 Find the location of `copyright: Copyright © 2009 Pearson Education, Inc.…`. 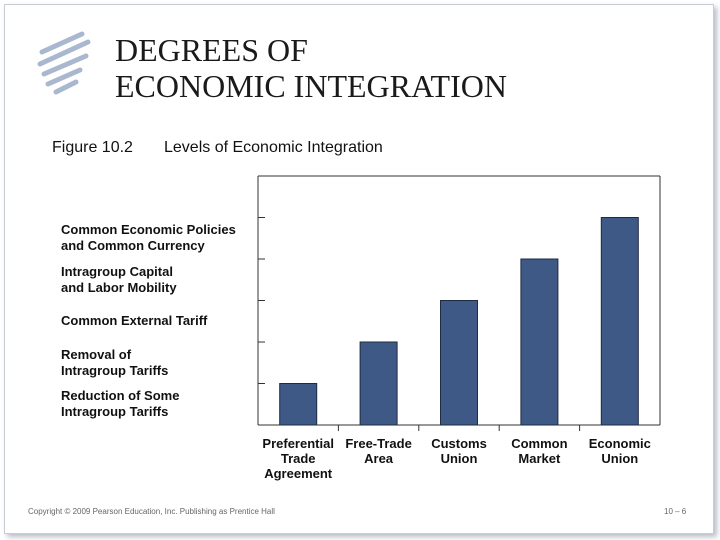

copyright: Copyright © 2009 Pearson Education, Inc.… is located at coordinates (151, 511).